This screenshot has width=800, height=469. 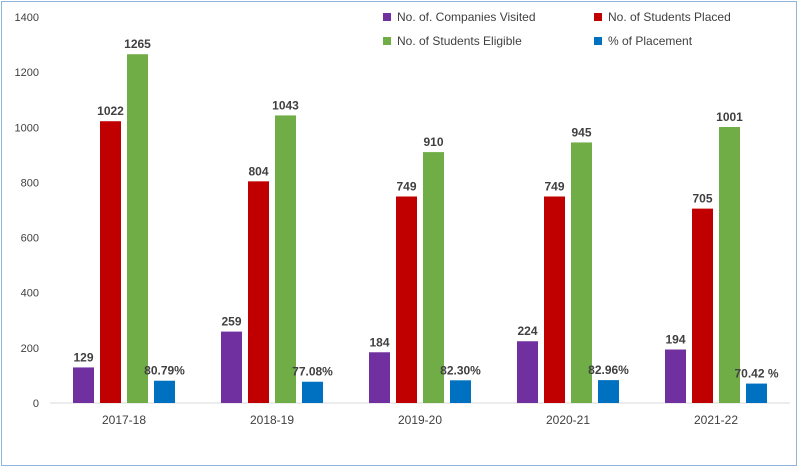 I want to click on bar--of-placement-2019-20, so click(x=460, y=391).